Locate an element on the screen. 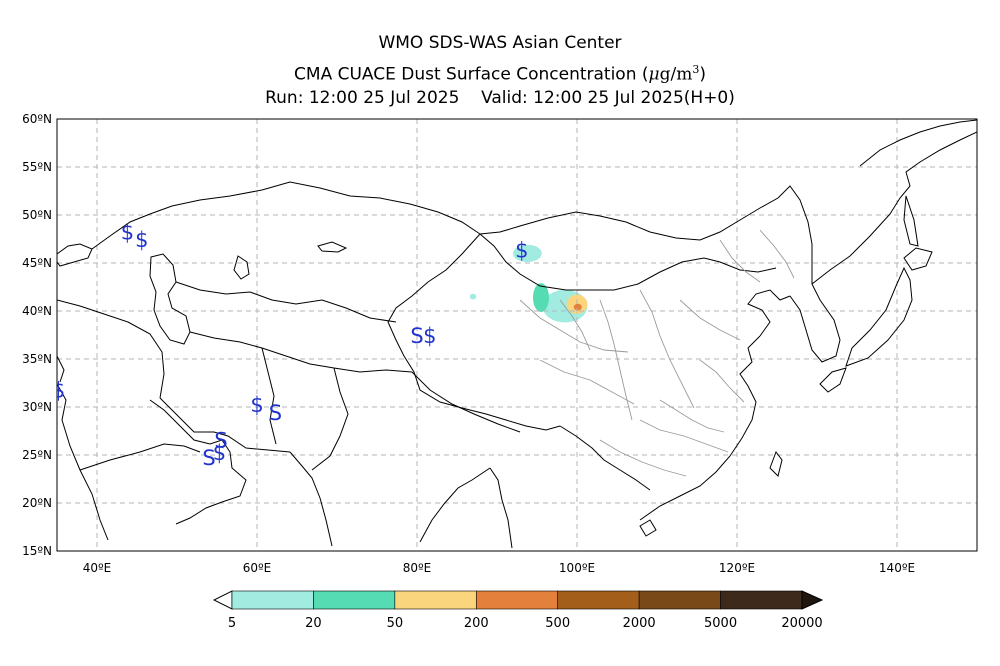 The width and height of the screenshot is (1000, 666). colorbar-level-label: 2000 is located at coordinates (639, 623).